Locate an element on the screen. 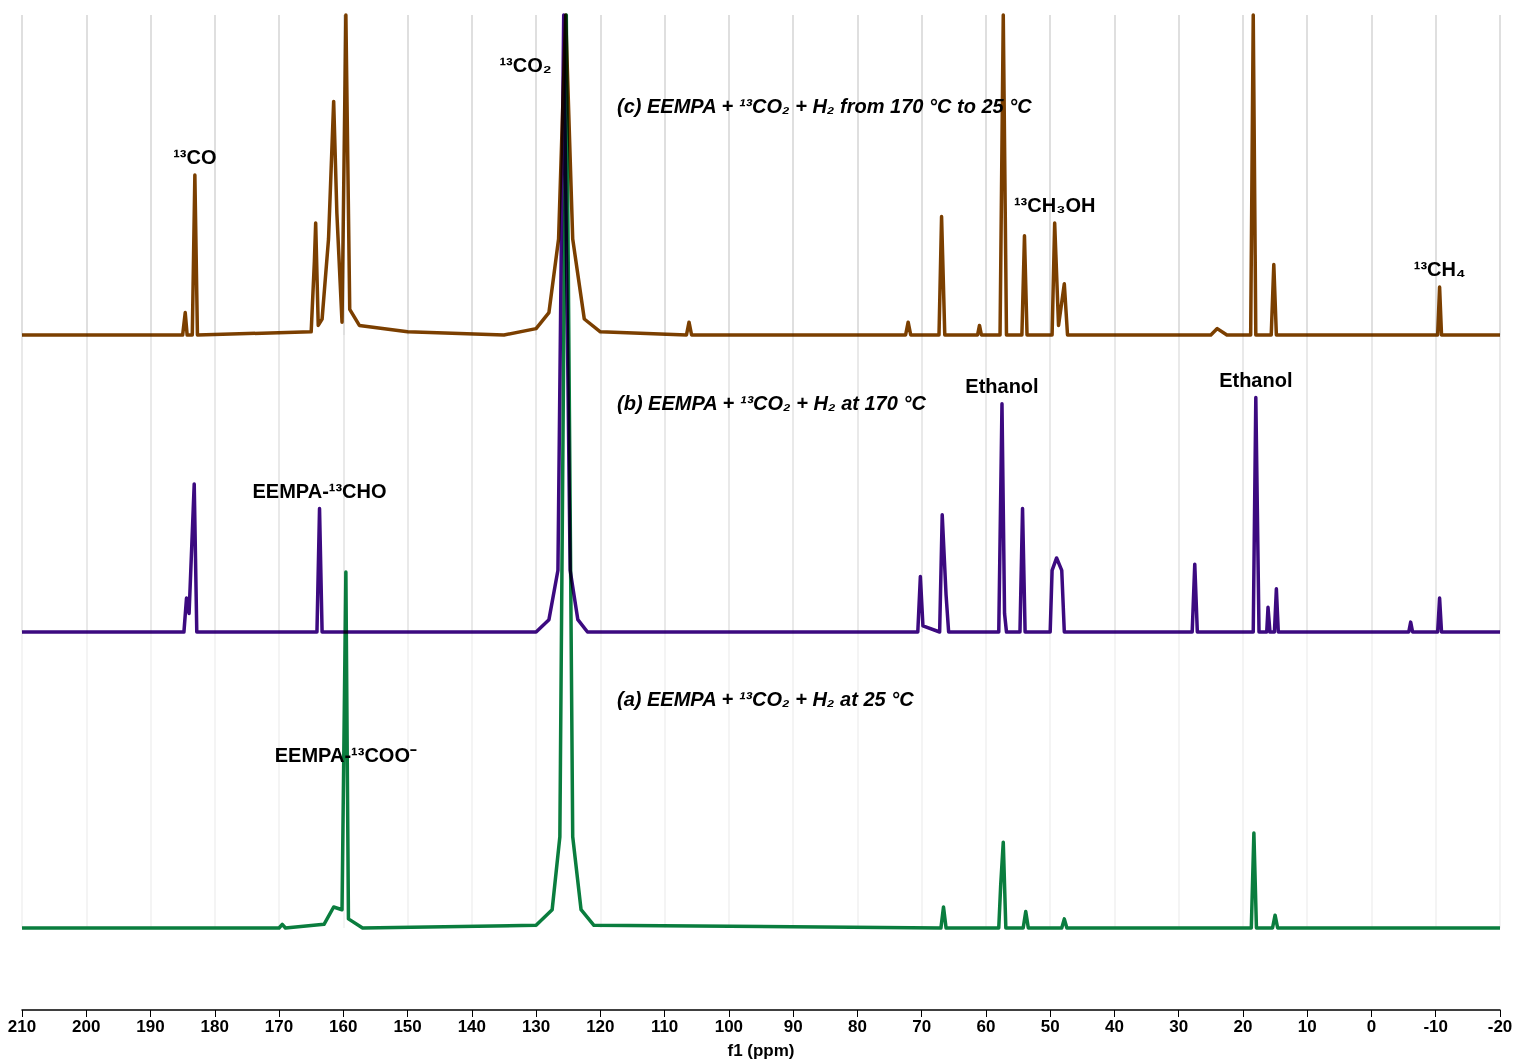 The height and width of the screenshot is (1061, 1522). x-tick-label: 0 is located at coordinates (1371, 1026).